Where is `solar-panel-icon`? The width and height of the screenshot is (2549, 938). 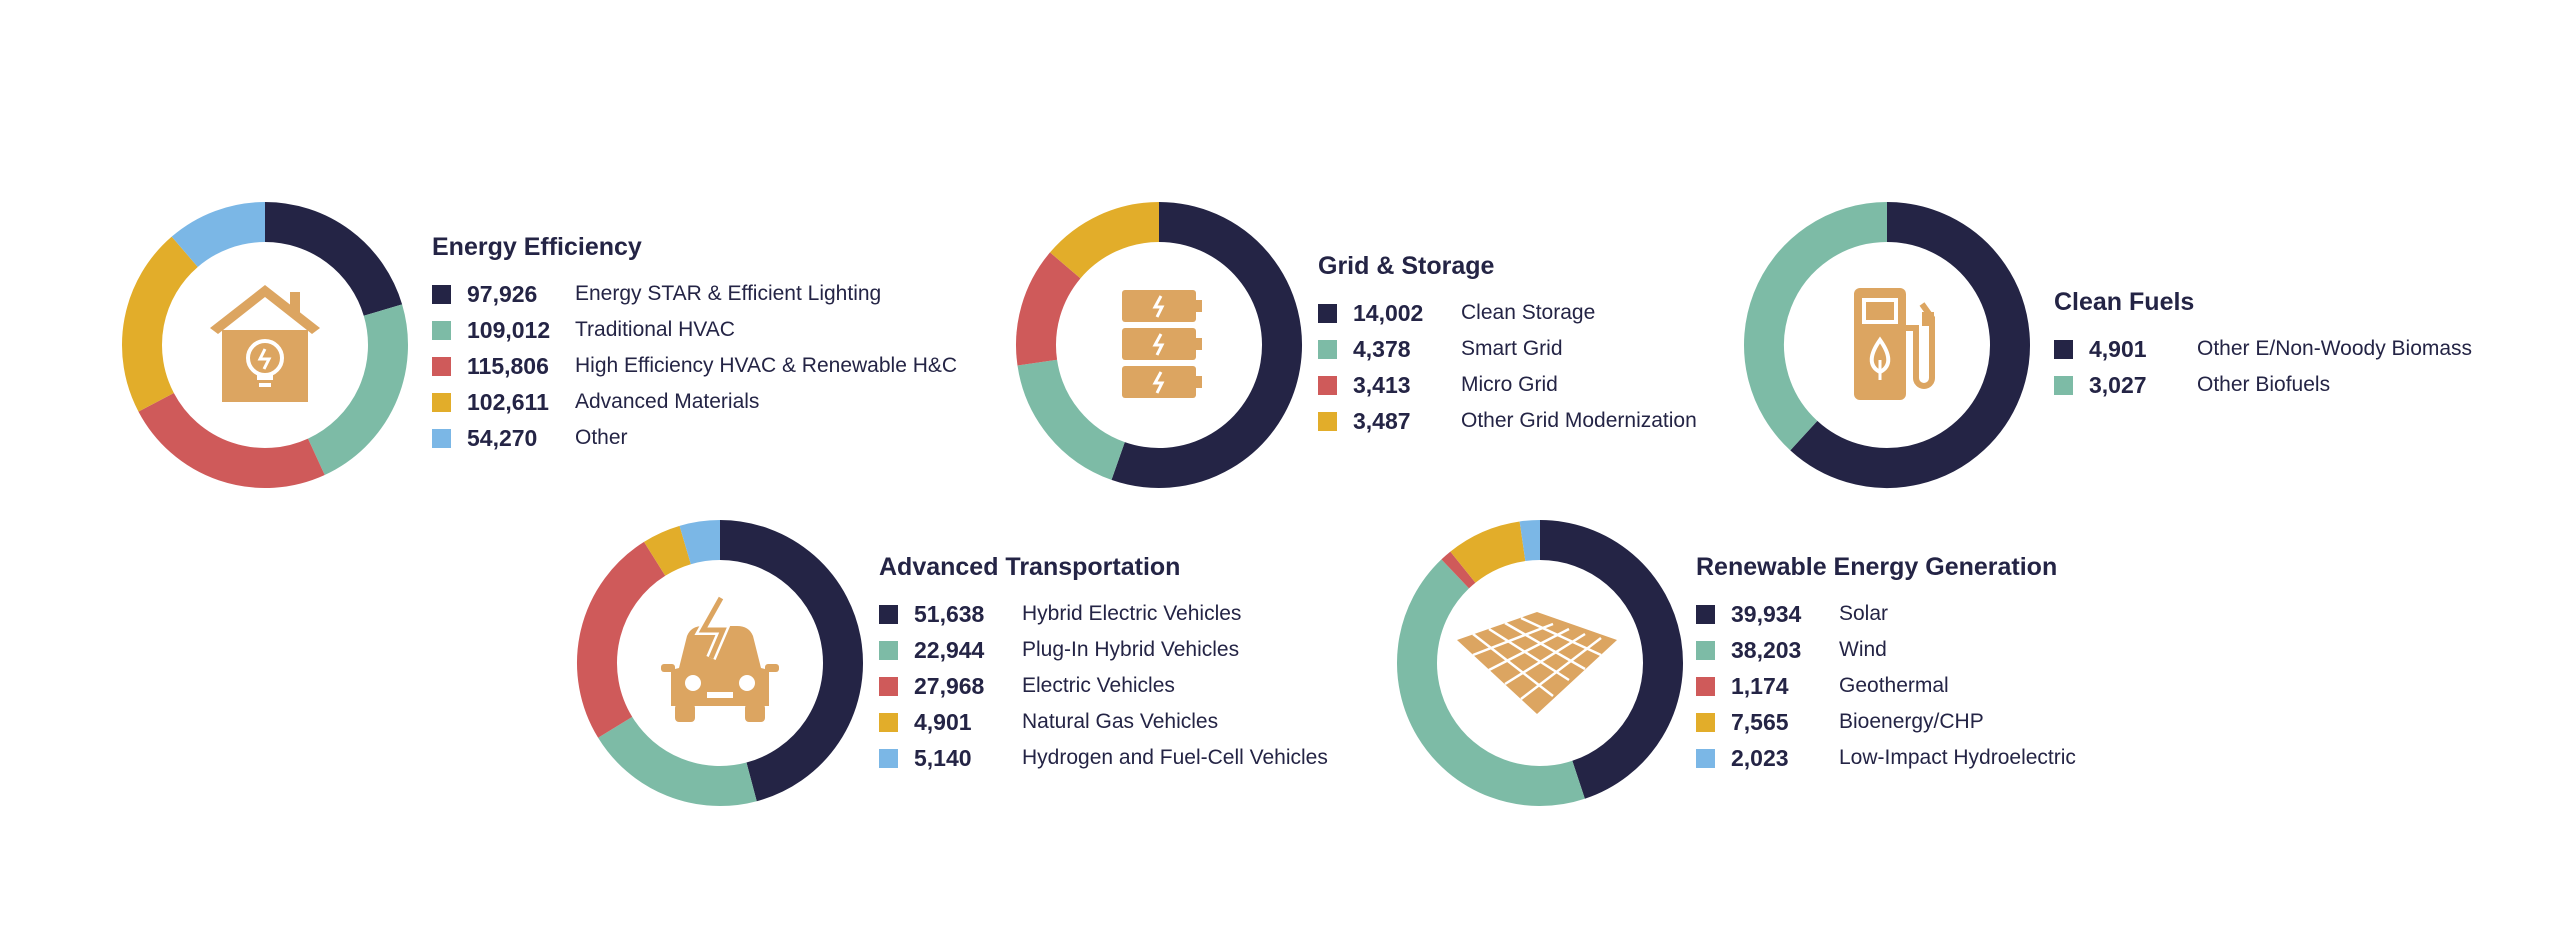
solar-panel-icon is located at coordinates (1537, 663).